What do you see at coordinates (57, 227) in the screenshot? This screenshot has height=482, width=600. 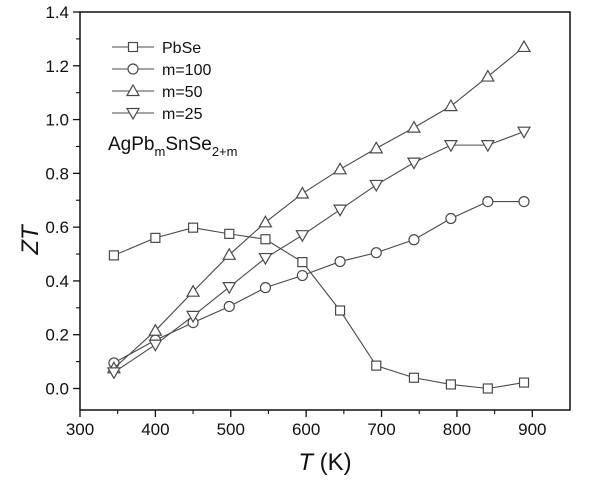 I see `y-tick-label: 0.6` at bounding box center [57, 227].